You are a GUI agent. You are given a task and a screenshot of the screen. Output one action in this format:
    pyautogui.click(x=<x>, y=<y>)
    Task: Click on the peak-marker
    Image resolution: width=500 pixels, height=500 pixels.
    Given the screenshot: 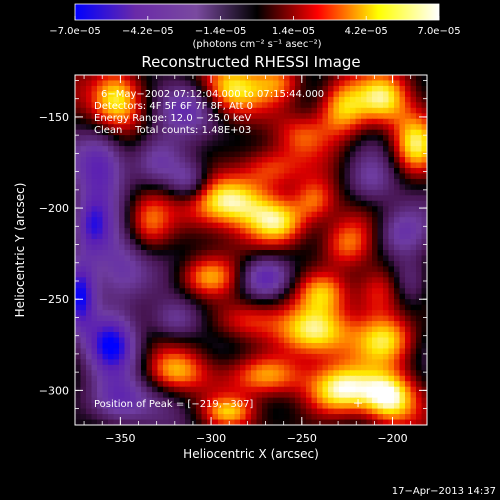 What is the action you would take?
    pyautogui.click(x=358, y=403)
    